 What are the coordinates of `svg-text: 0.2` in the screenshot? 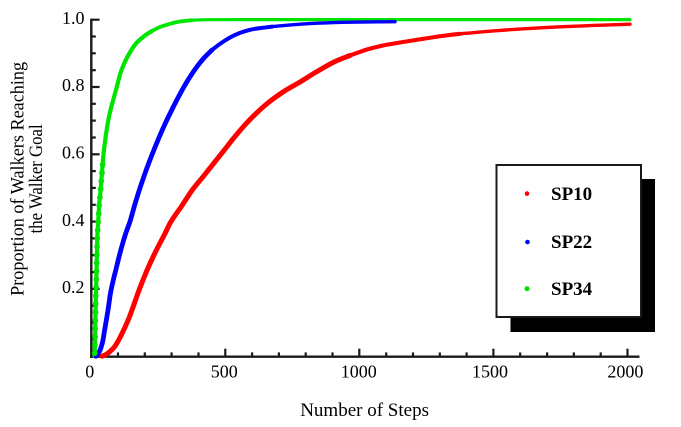 It's located at (73, 287).